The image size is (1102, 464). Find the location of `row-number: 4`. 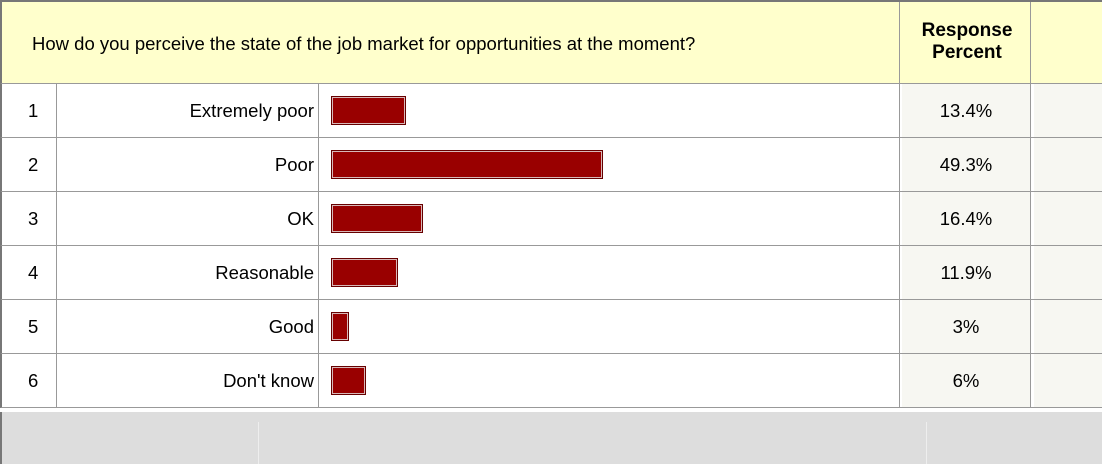

row-number: 4 is located at coordinates (33, 272).